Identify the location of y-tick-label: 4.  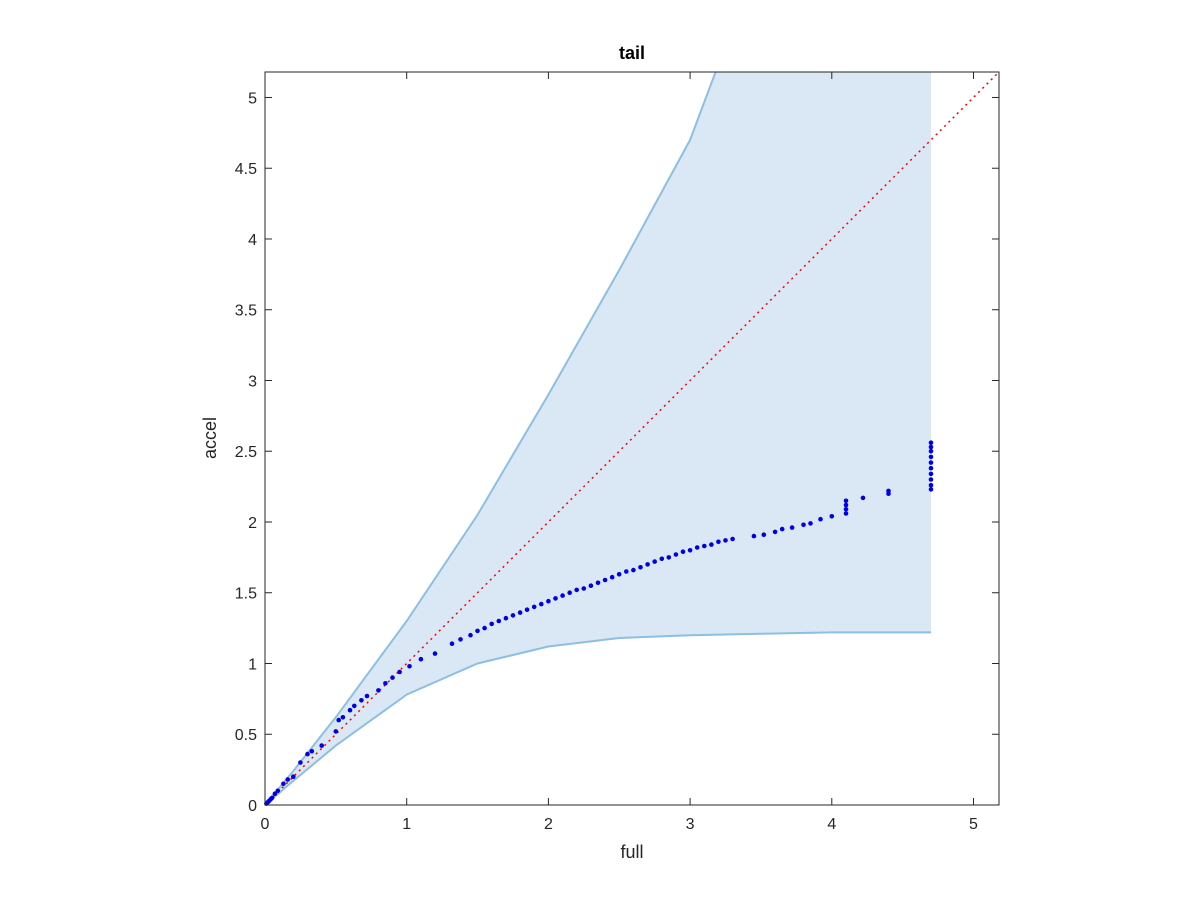
(252, 240).